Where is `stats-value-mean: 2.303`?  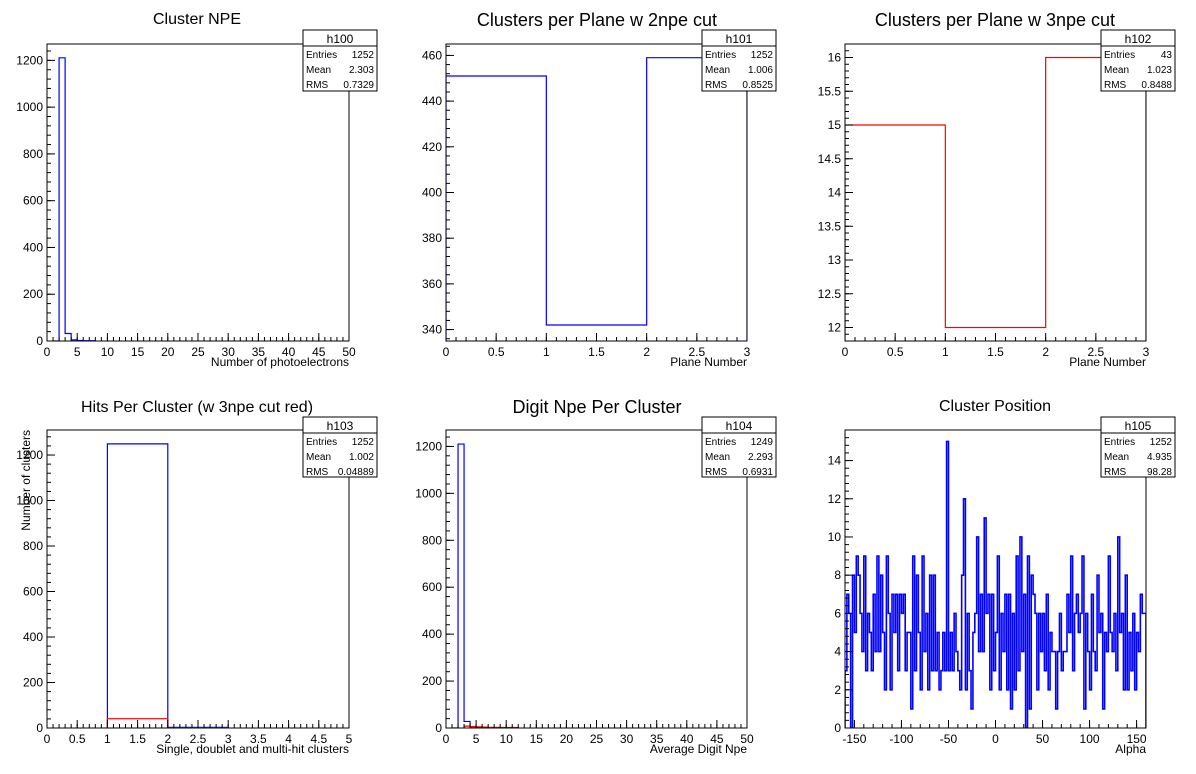
stats-value-mean: 2.303 is located at coordinates (361, 70).